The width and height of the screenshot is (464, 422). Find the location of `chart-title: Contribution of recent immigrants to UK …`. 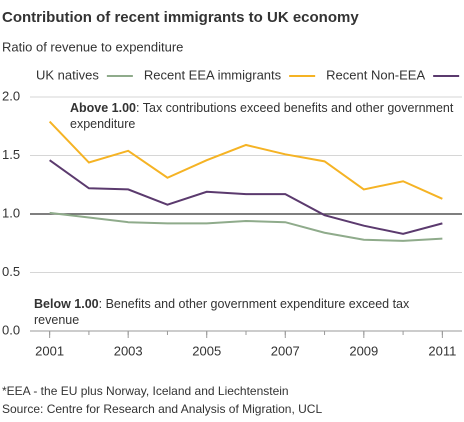

chart-title: Contribution of recent immigrants to UK … is located at coordinates (180, 17).